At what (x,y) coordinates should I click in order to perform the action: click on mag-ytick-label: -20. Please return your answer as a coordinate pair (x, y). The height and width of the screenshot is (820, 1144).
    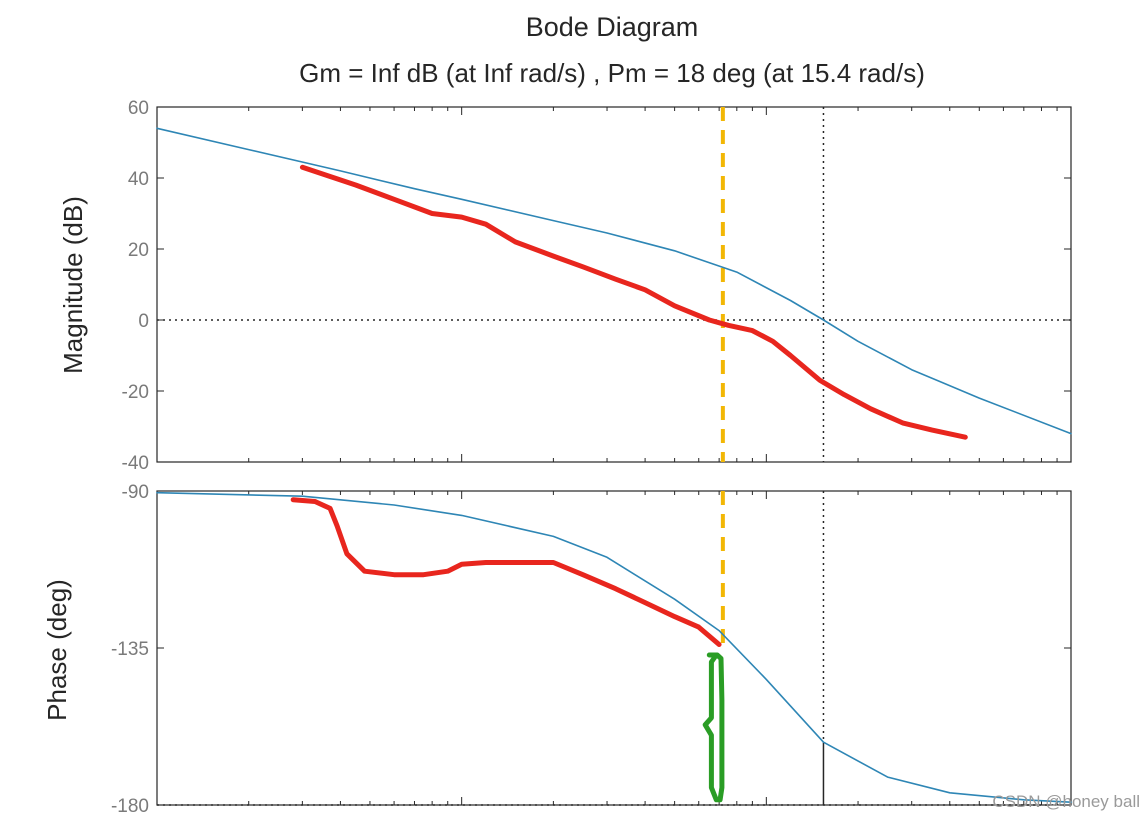
    Looking at the image, I should click on (135, 392).